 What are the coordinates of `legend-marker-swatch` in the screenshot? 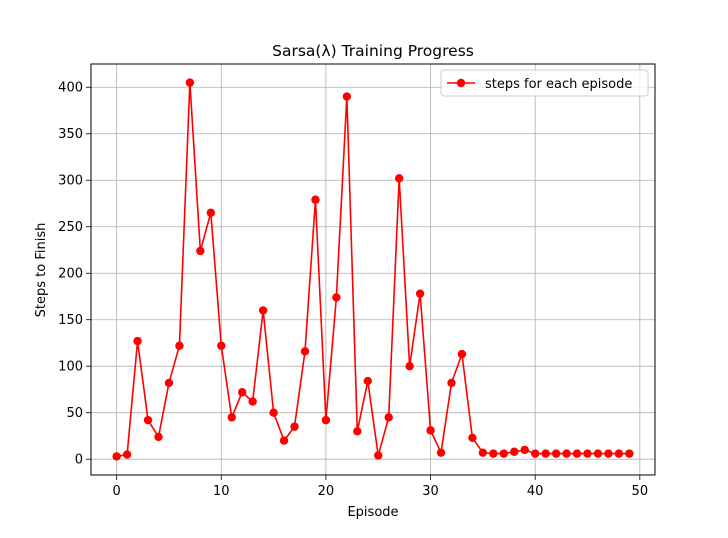 It's located at (461, 83).